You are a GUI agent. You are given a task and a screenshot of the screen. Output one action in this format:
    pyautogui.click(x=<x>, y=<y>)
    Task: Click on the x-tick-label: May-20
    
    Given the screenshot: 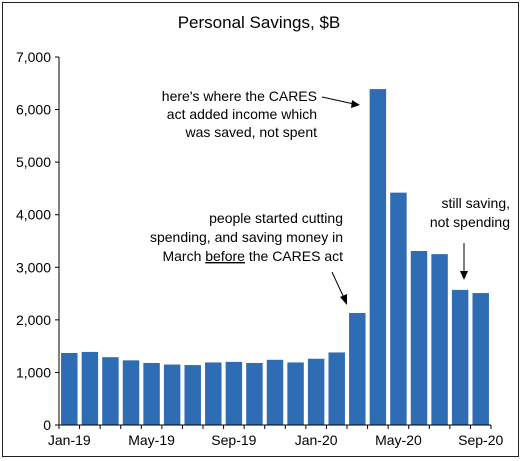 What is the action you would take?
    pyautogui.click(x=398, y=440)
    